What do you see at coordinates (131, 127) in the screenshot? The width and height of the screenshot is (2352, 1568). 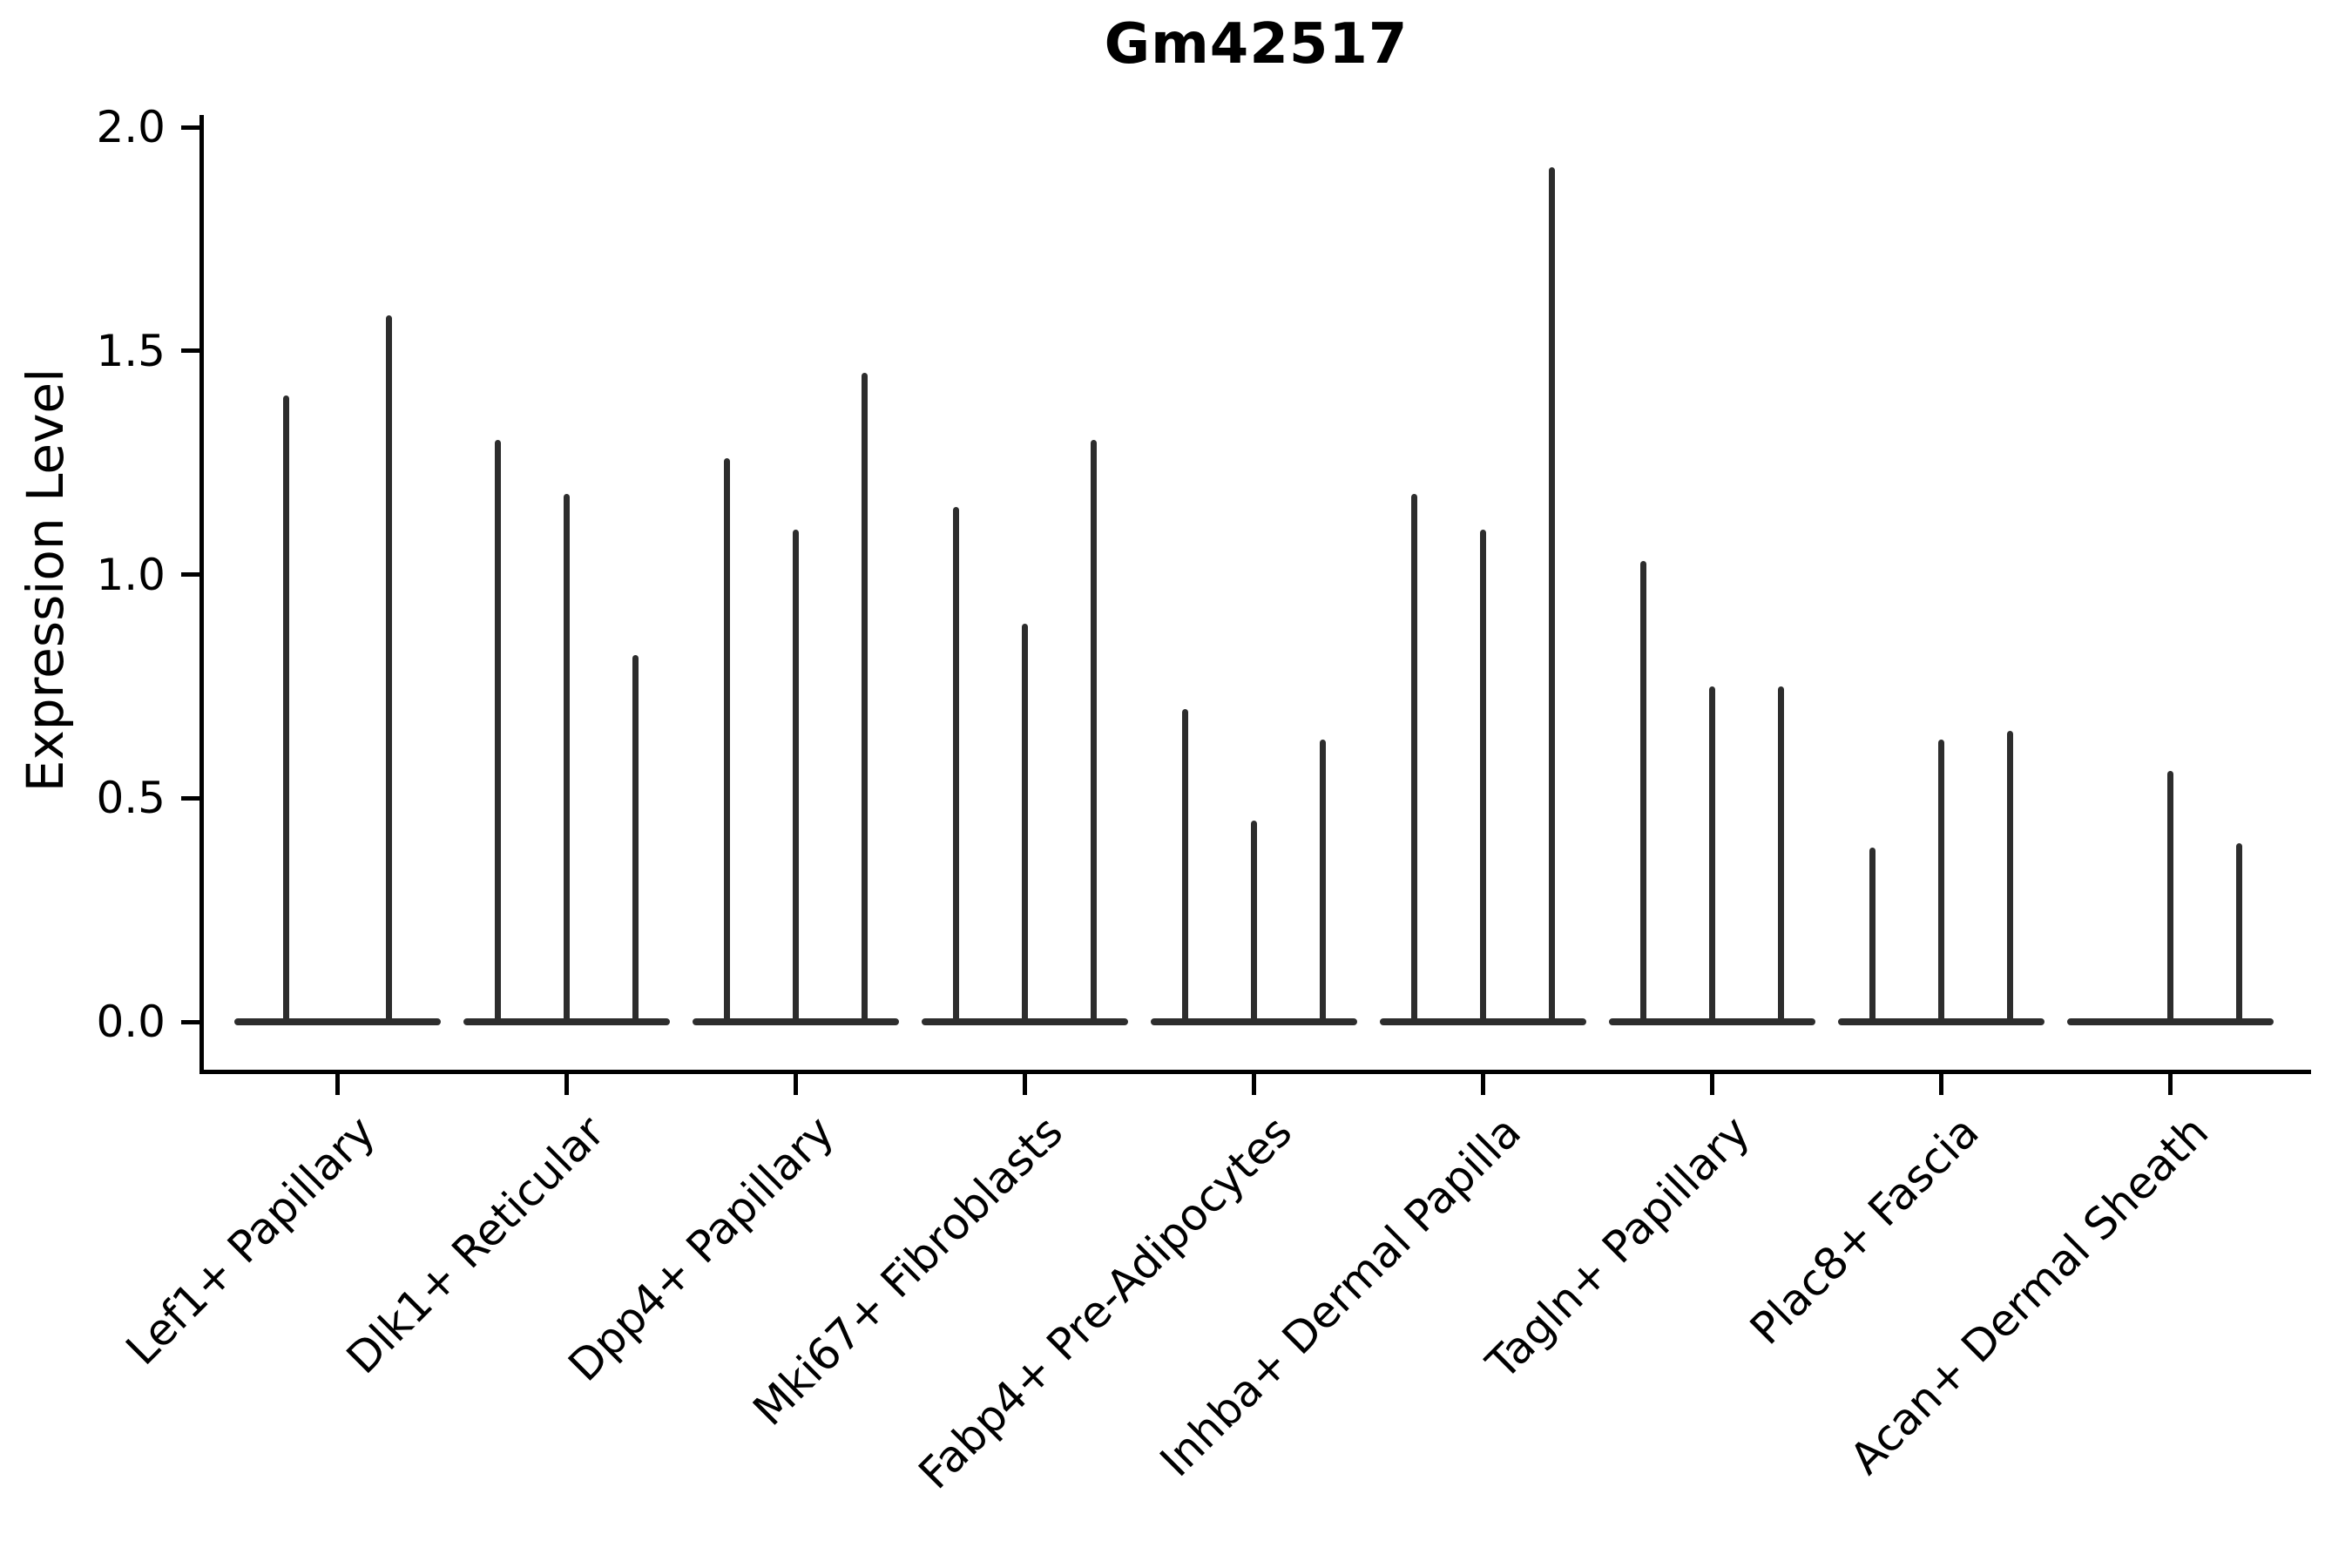 I see `y-tick-label: 2.0` at bounding box center [131, 127].